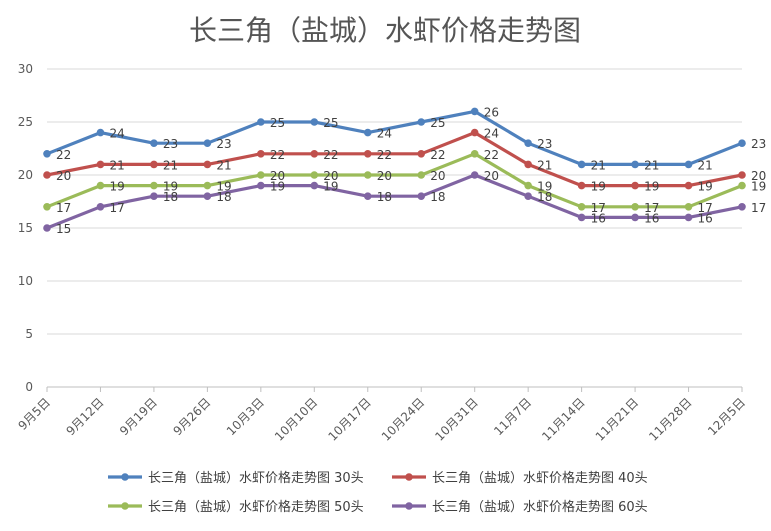 Image resolution: width=771 pixels, height=531 pixels. What do you see at coordinates (385, 30) in the screenshot?
I see `chart-title: 长三角（盐城）水虾价格走势图` at bounding box center [385, 30].